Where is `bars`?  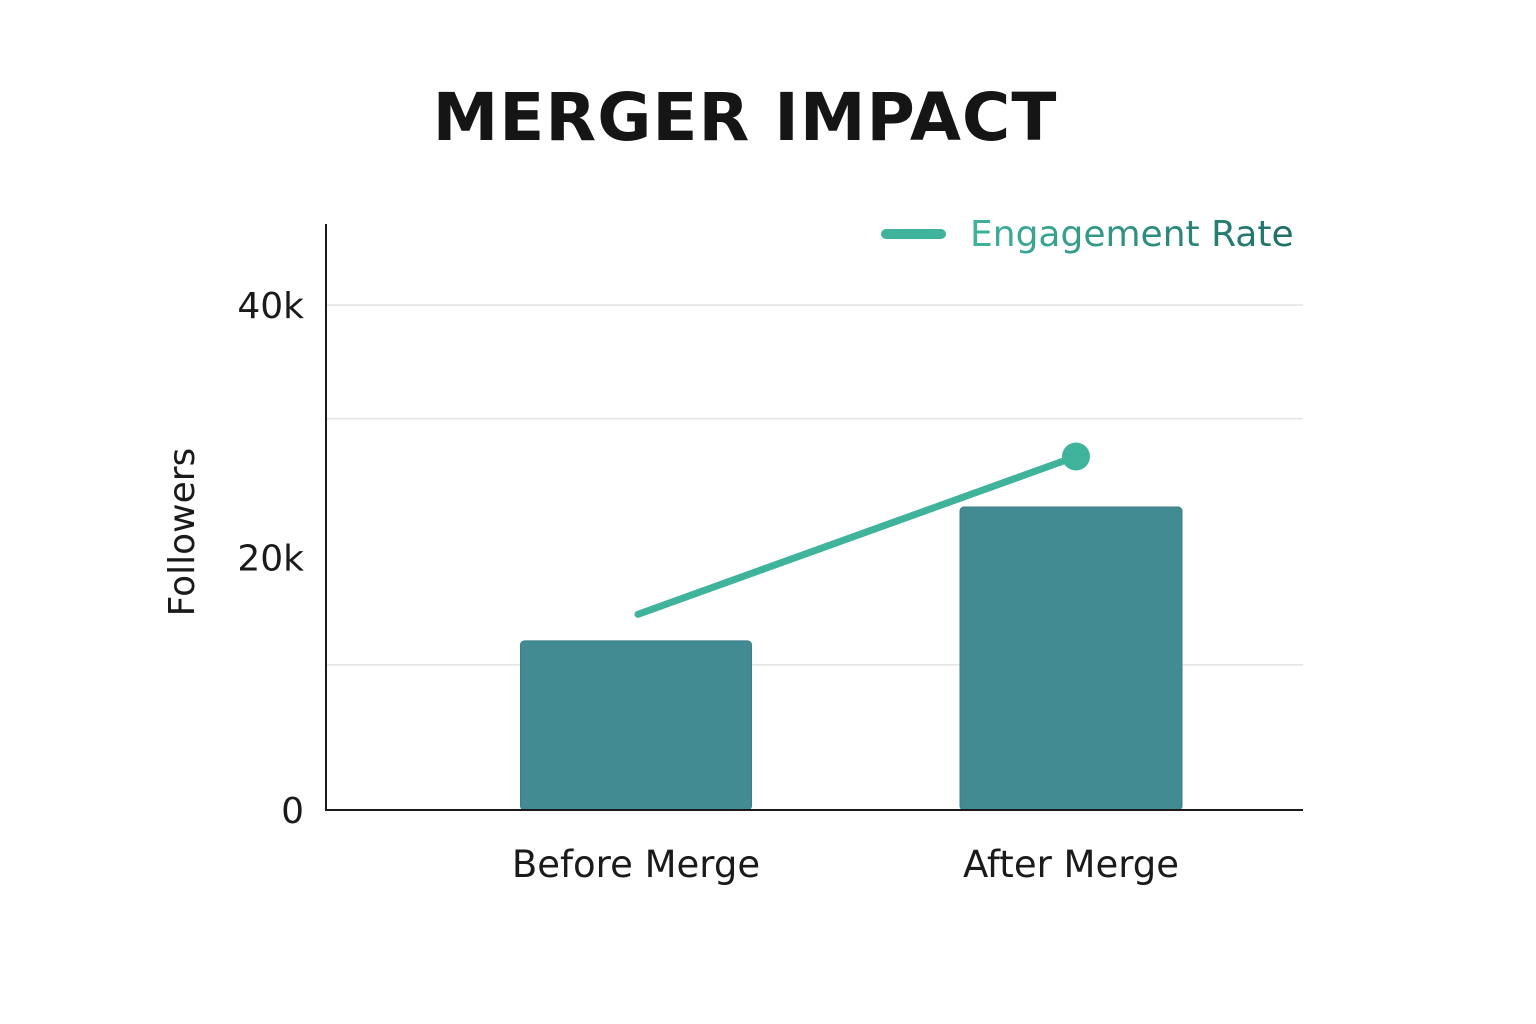 bars is located at coordinates (851, 658).